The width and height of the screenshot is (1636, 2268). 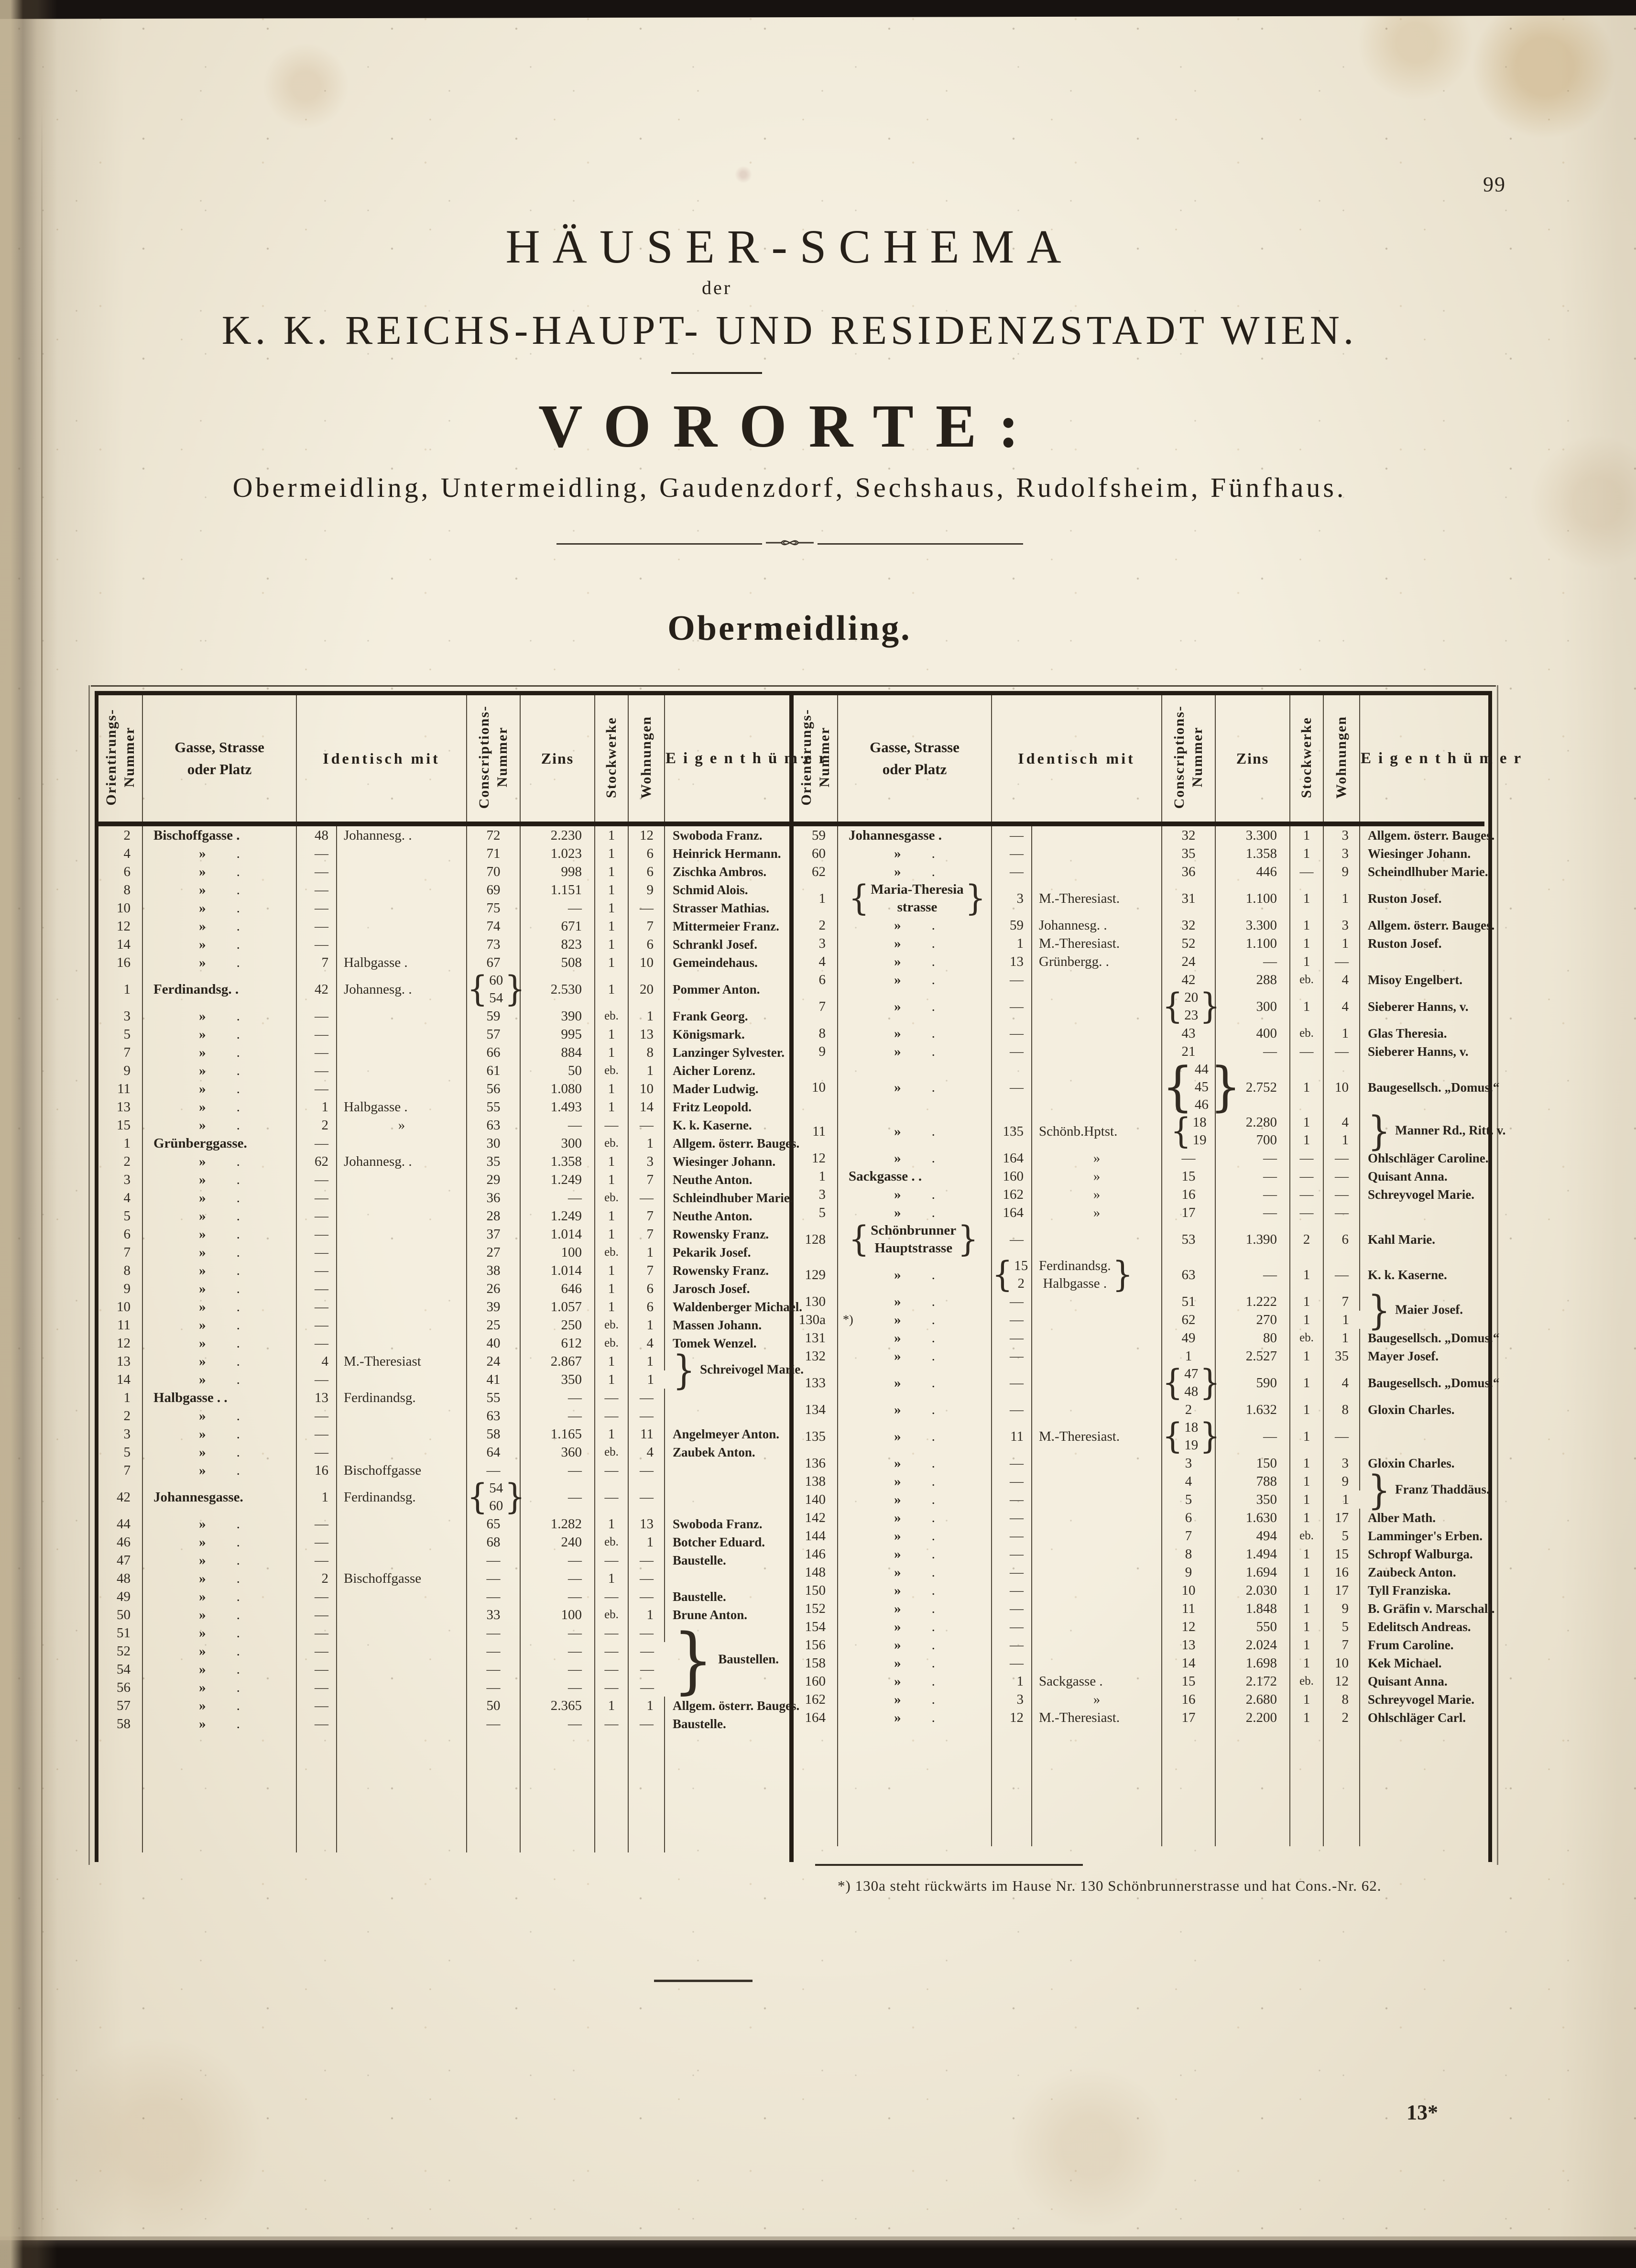 What do you see at coordinates (494, 1016) in the screenshot?
I see `cell-cons: 59` at bounding box center [494, 1016].